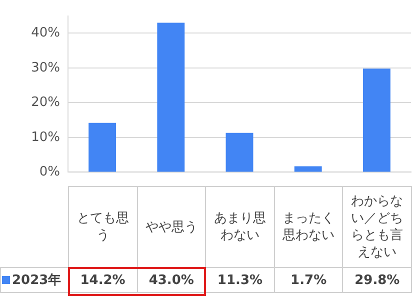 The width and height of the screenshot is (414, 307). What do you see at coordinates (49, 172) in the screenshot?
I see `y-tick-label: 0%` at bounding box center [49, 172].